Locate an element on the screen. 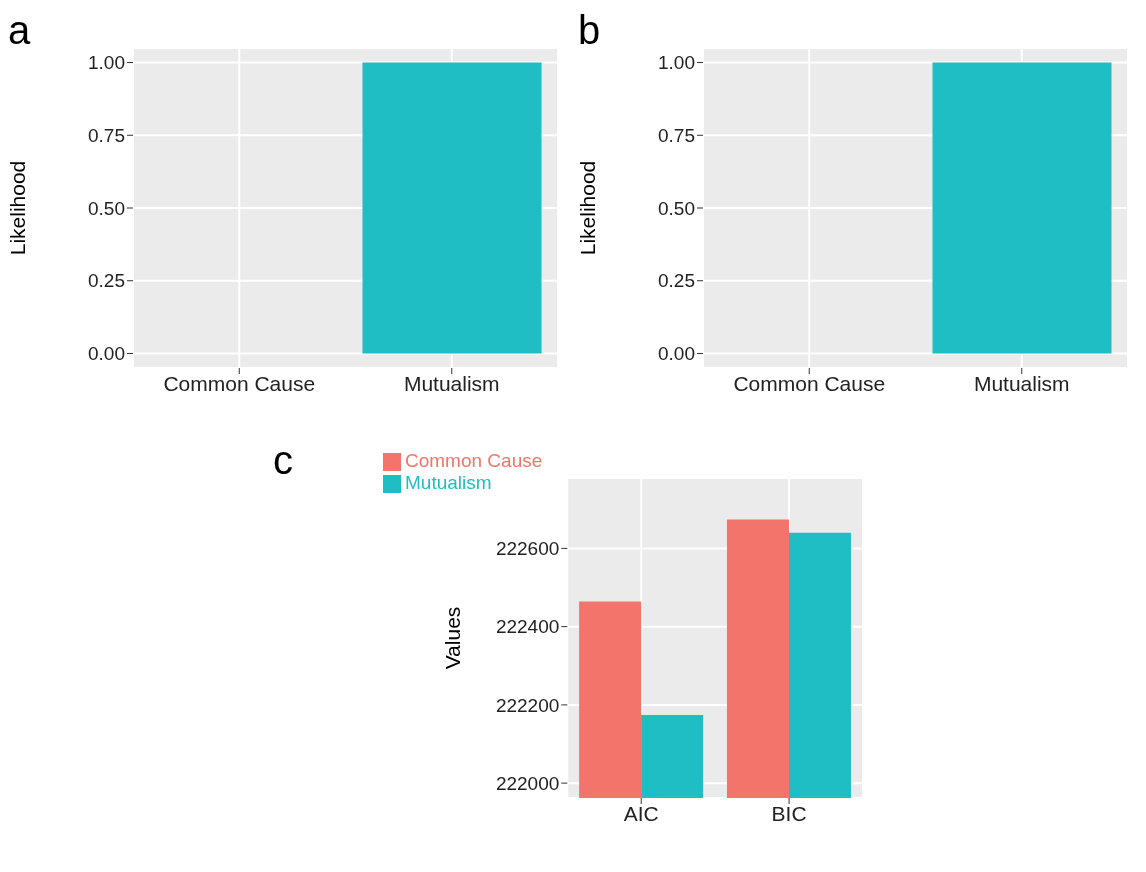 Image resolution: width=1146 pixels, height=872 pixels. x-tick-label: AIC is located at coordinates (641, 813).